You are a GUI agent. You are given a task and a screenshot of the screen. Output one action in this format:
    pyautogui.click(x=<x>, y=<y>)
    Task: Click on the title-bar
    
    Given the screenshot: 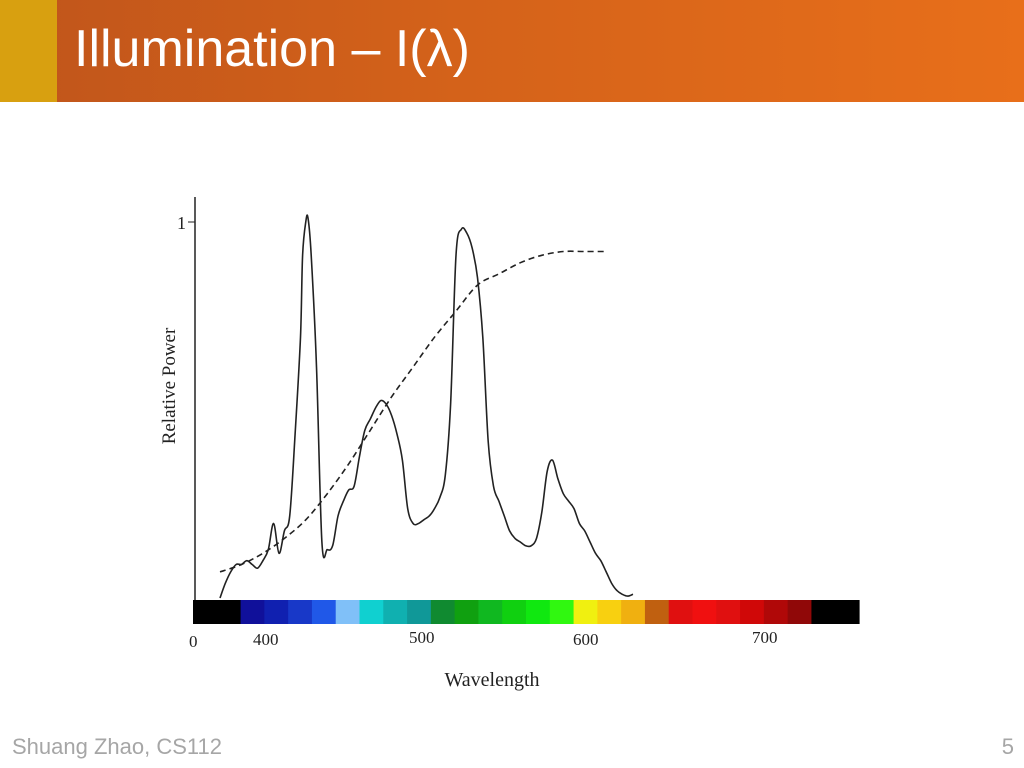 What is the action you would take?
    pyautogui.click(x=512, y=51)
    